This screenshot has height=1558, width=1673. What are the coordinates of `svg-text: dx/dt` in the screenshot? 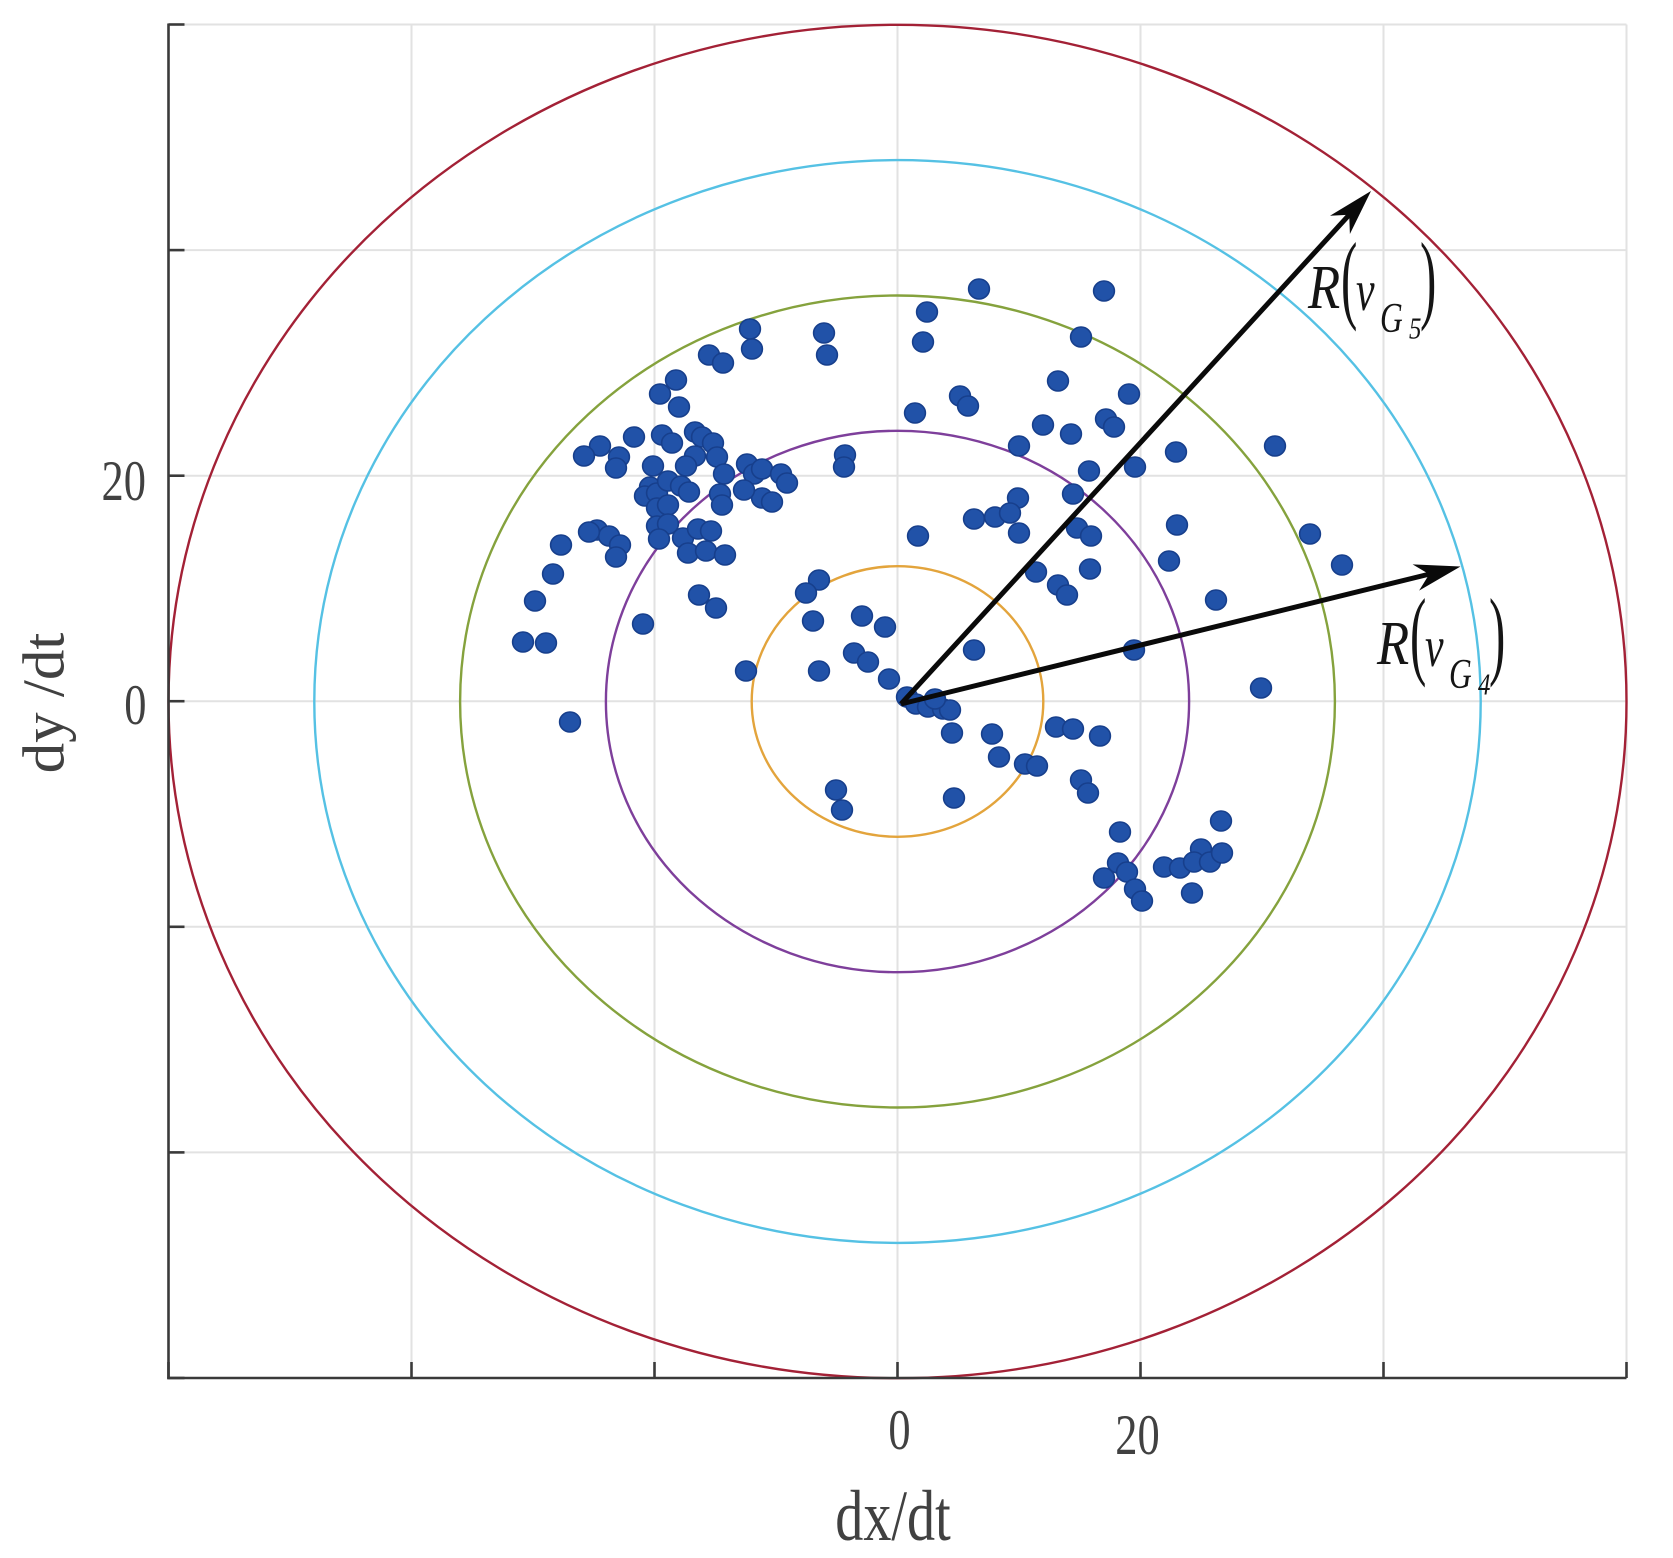 It's located at (892, 1514).